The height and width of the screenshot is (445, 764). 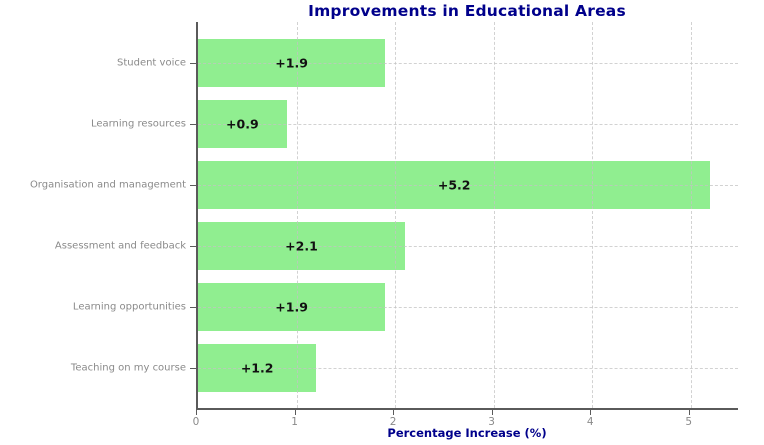 I want to click on y-category-label: Student voice, so click(x=151, y=62).